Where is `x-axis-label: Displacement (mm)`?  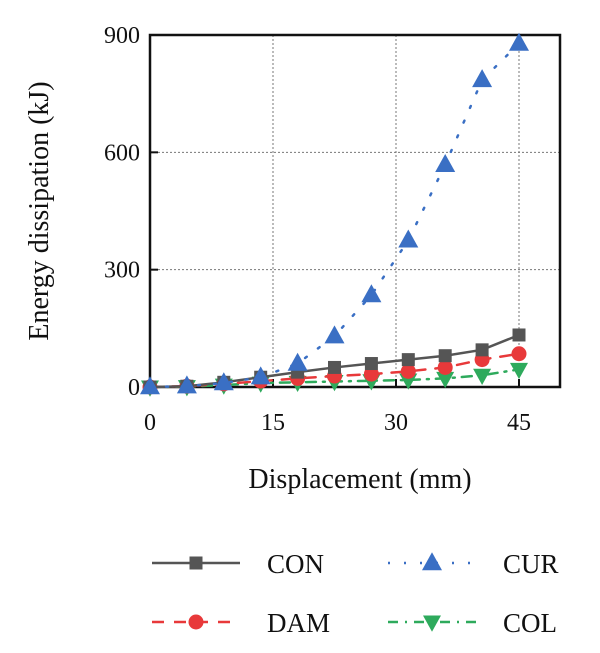
x-axis-label: Displacement (mm) is located at coordinates (359, 479).